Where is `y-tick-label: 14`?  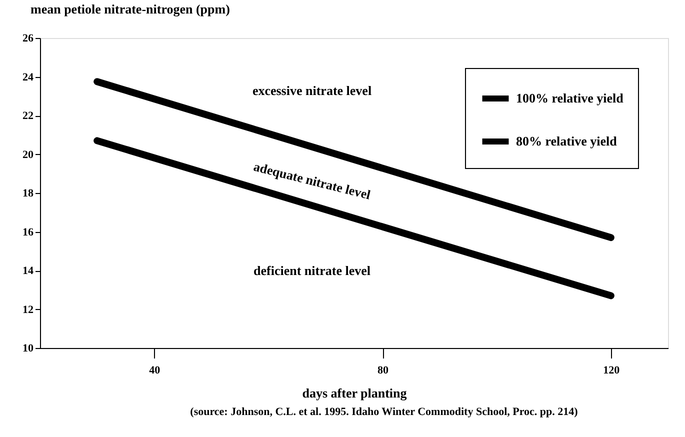
y-tick-label: 14 is located at coordinates (28, 271).